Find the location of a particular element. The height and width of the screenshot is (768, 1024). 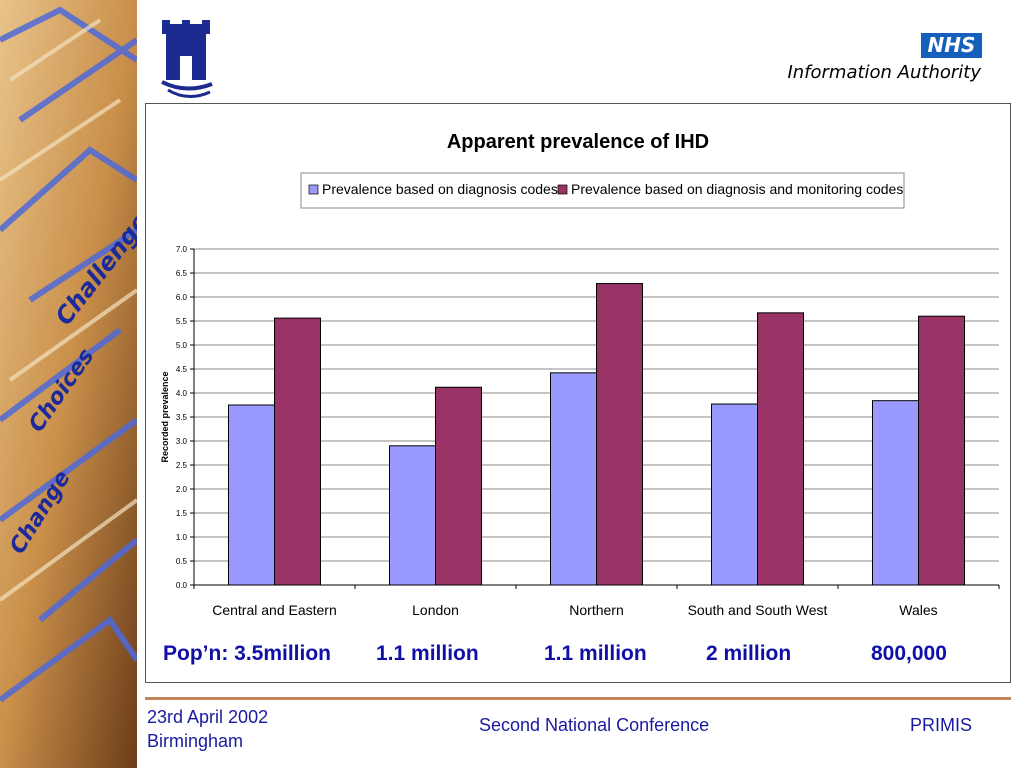

population-south-west: 2 million is located at coordinates (749, 653).